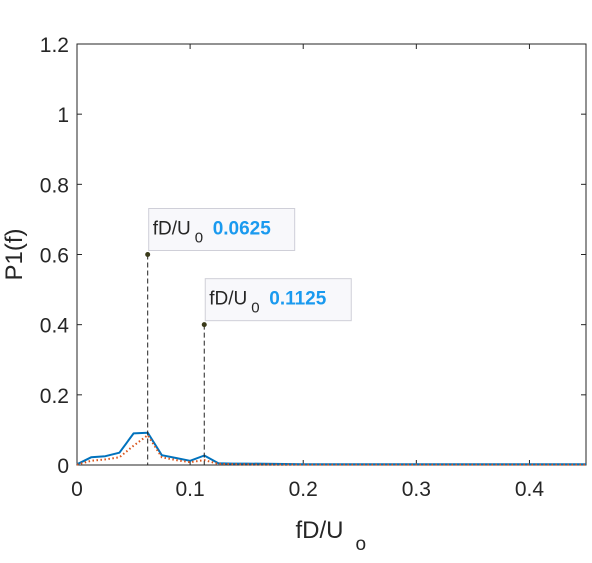 This screenshot has height=563, width=592. I want to click on y-tick-label: 0.2, so click(54, 396).